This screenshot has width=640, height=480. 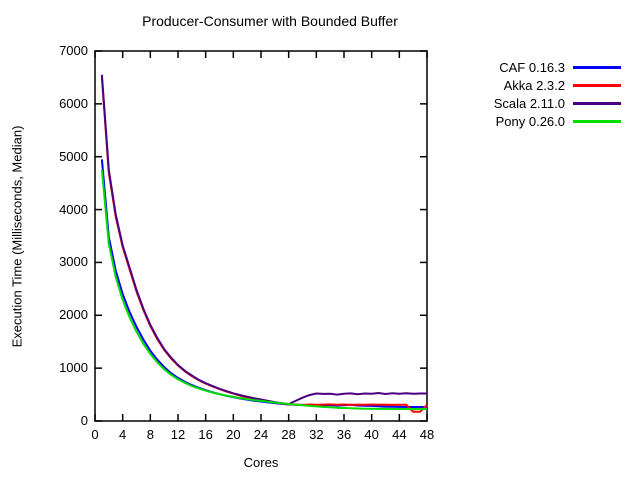 I want to click on legend-label: Pony 0.26.0, so click(x=530, y=121).